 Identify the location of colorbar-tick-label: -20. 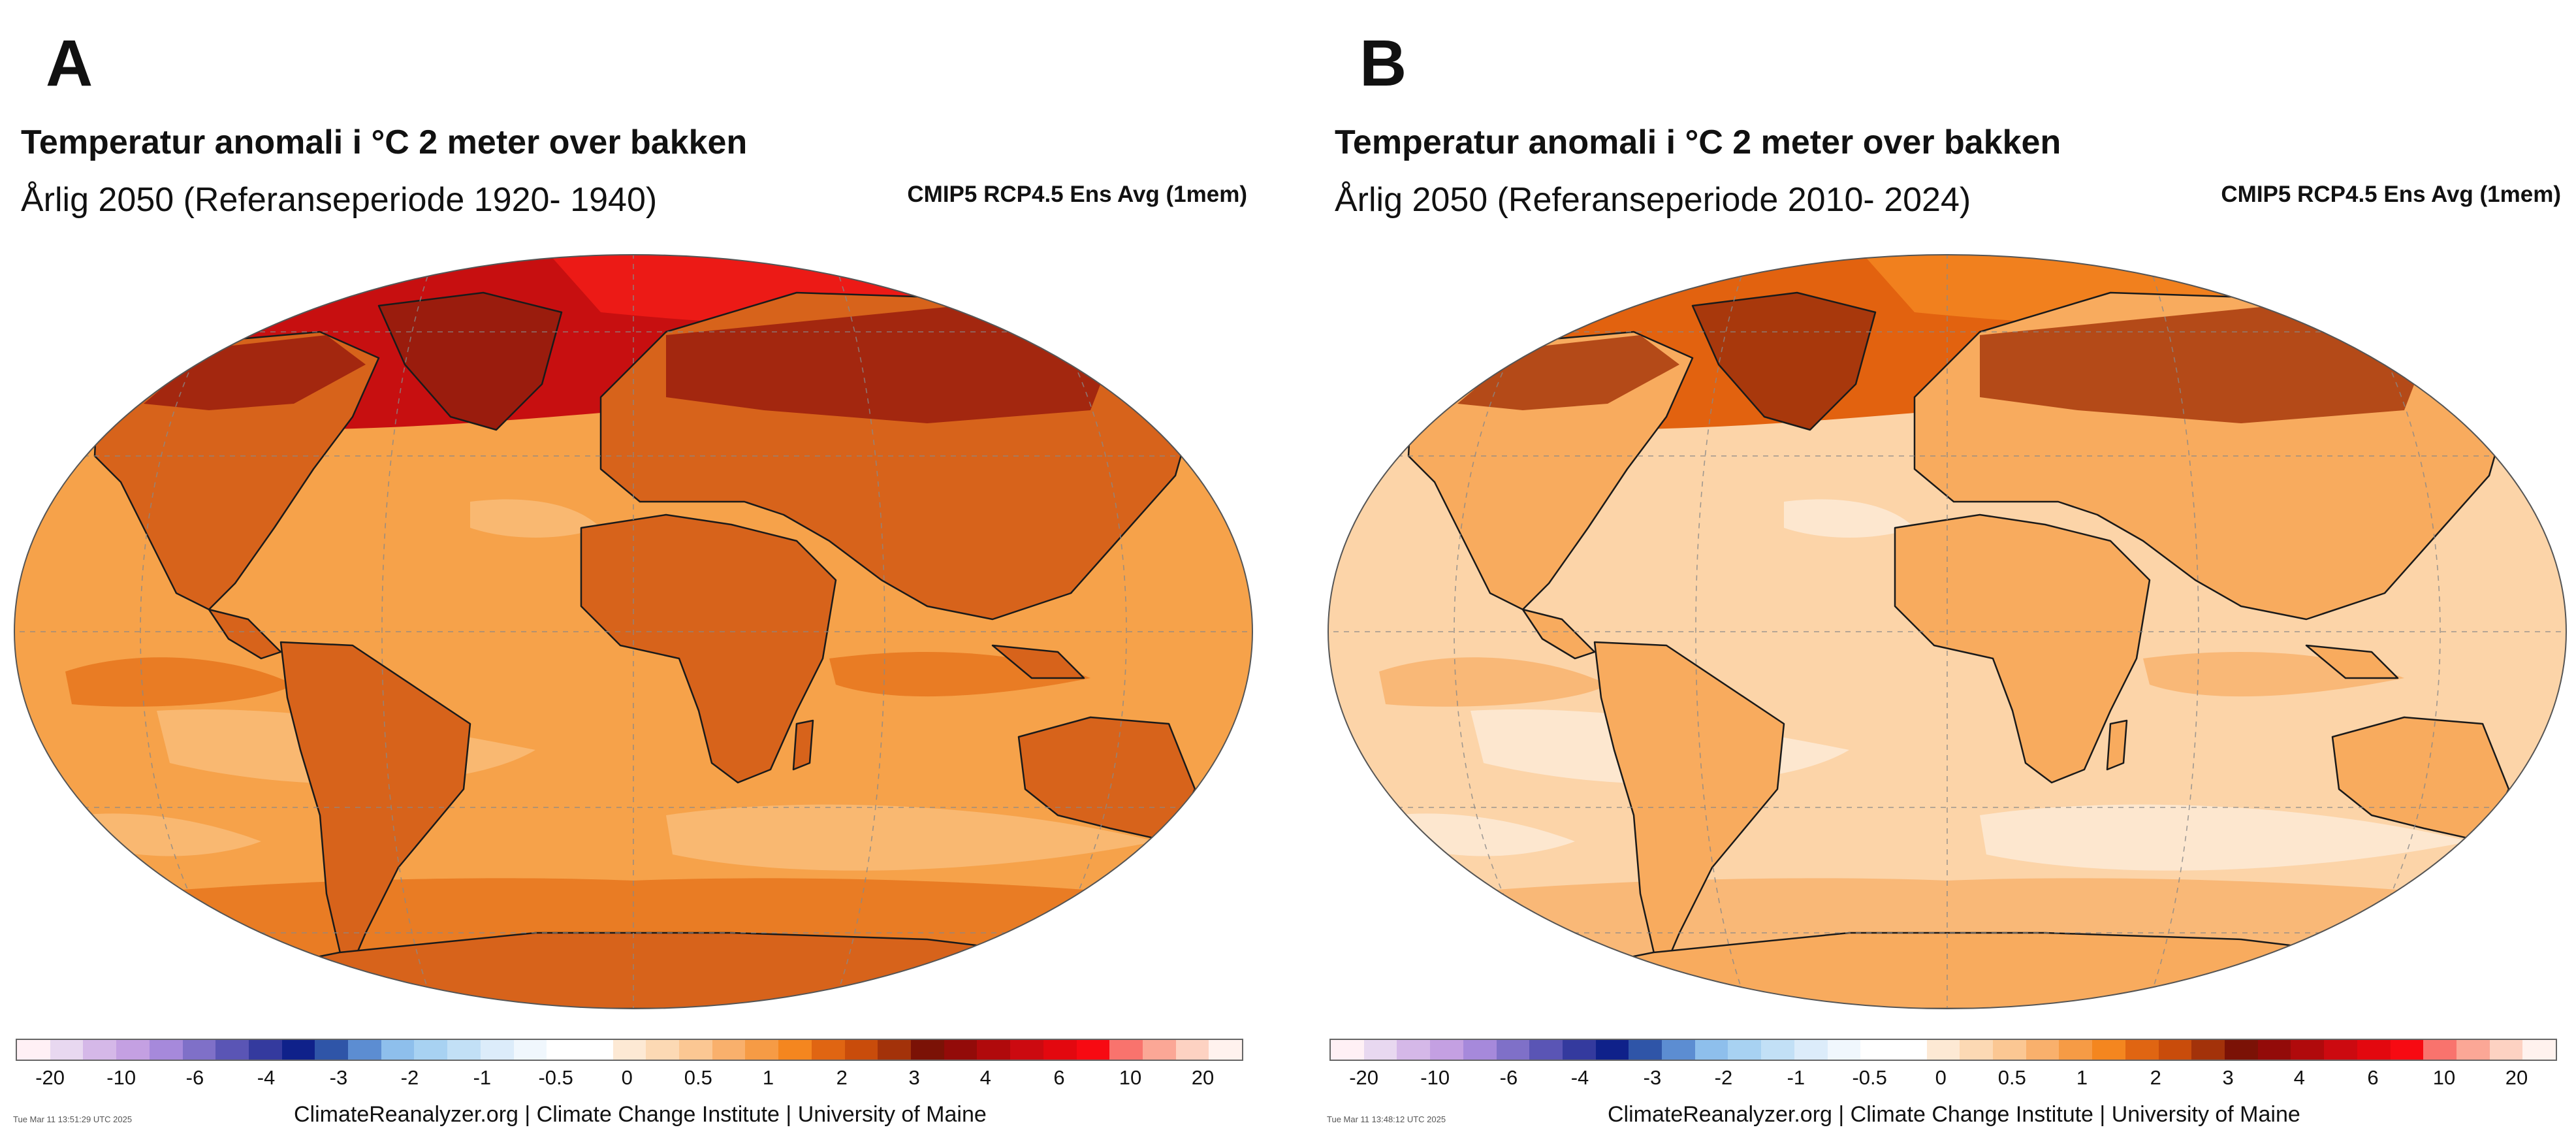
(1364, 1077).